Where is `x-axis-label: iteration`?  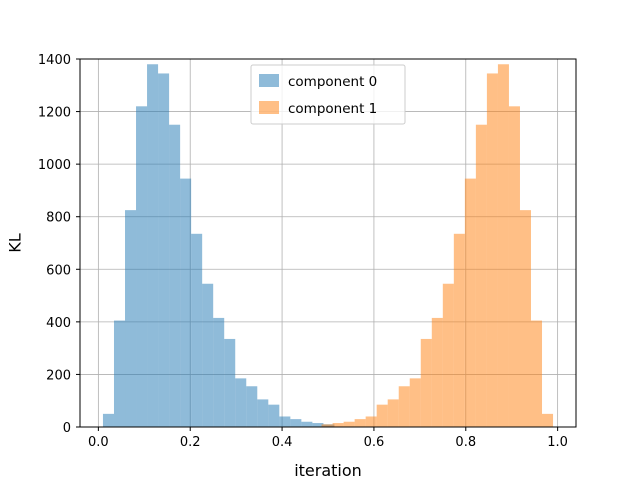
x-axis-label: iteration is located at coordinates (328, 470).